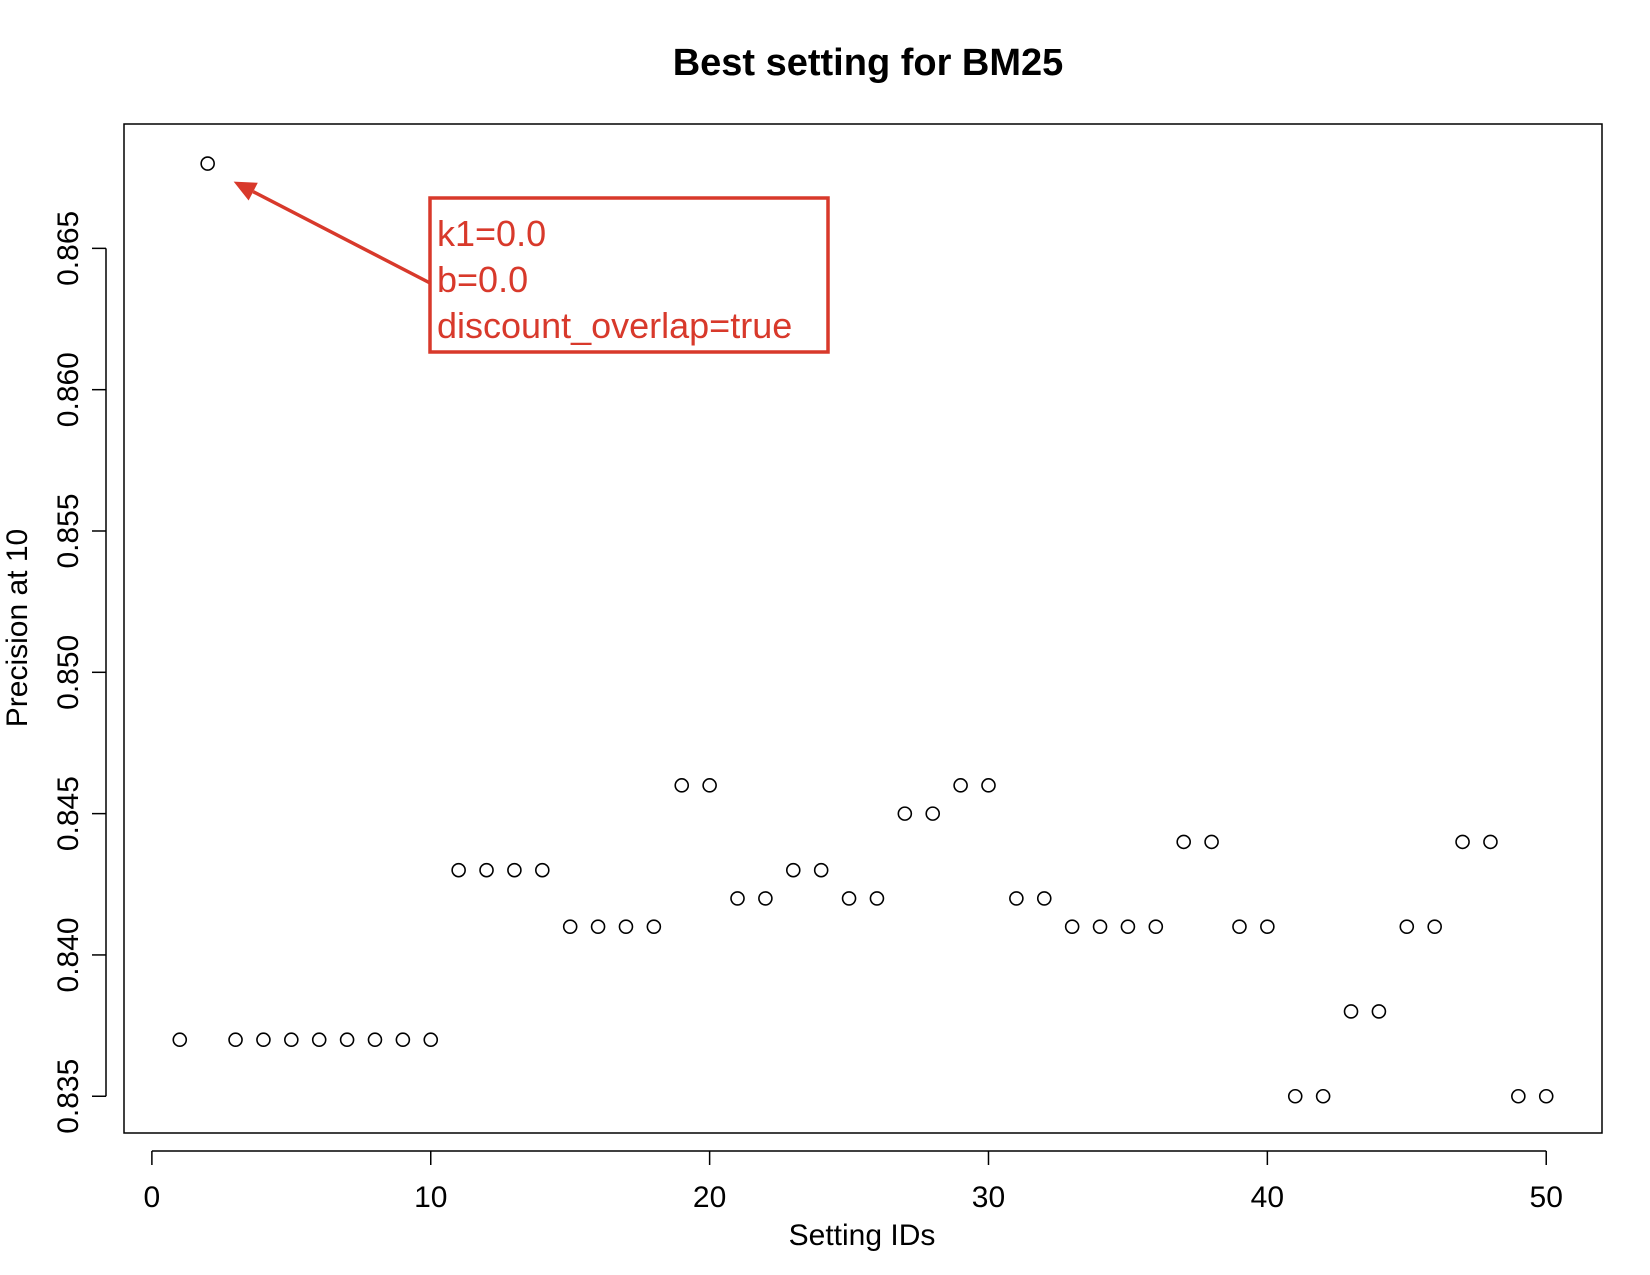  What do you see at coordinates (68, 1096) in the screenshot?
I see `y-tick-label: 0.835` at bounding box center [68, 1096].